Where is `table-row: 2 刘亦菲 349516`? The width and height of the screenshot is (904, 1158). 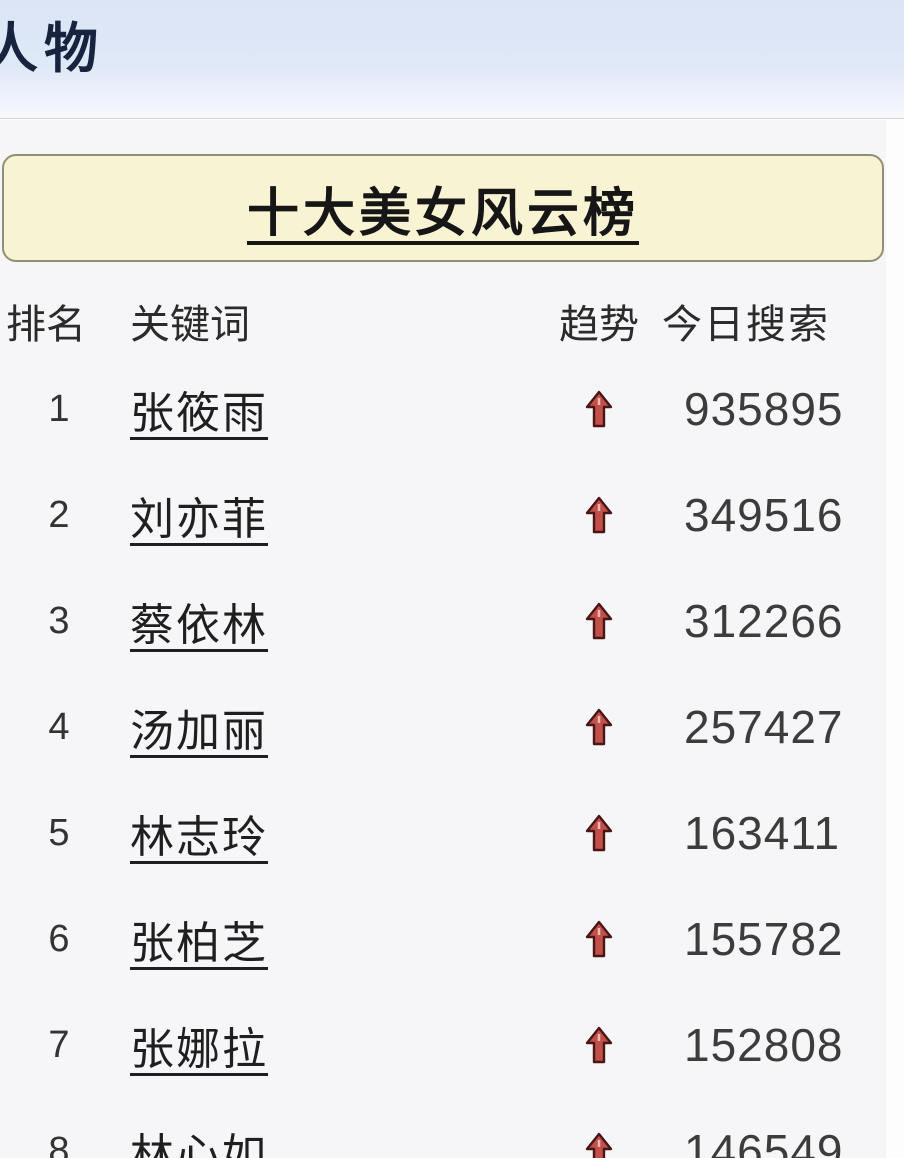 table-row: 2 刘亦菲 349516 is located at coordinates (443, 515).